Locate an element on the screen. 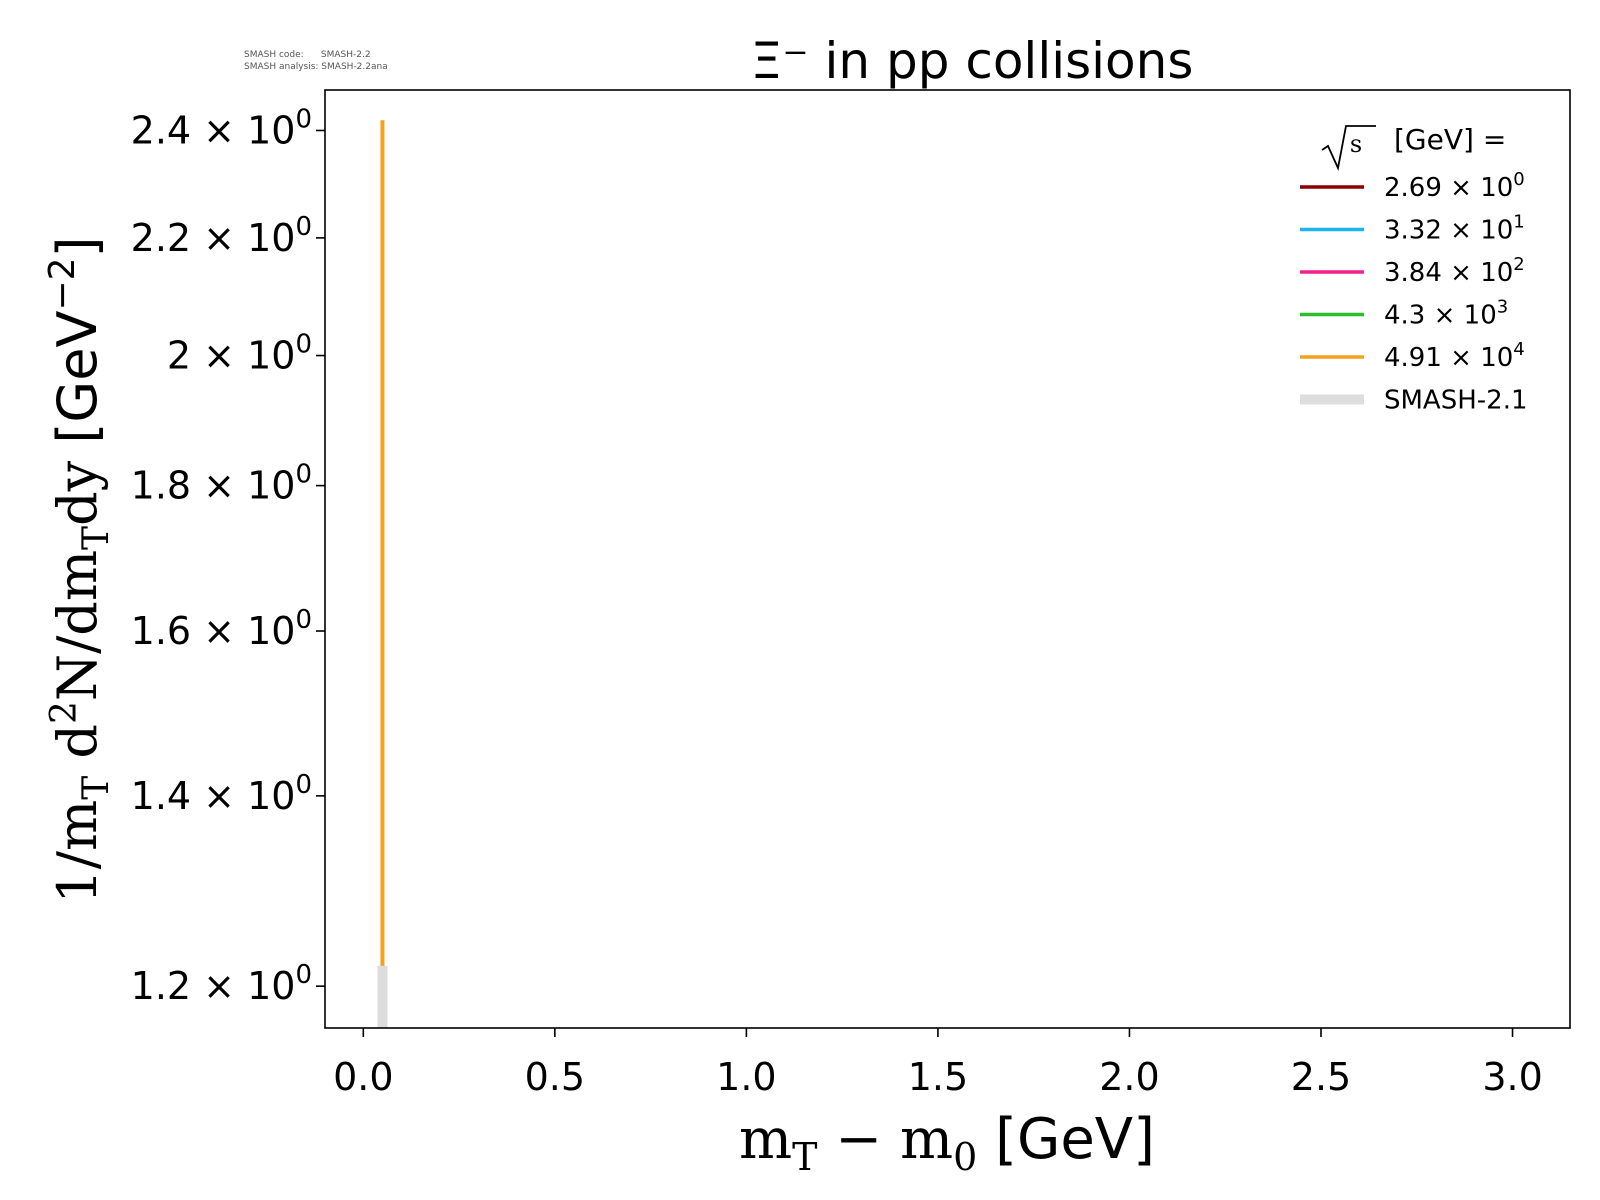  legend-label: 4.91 × 10⁴ is located at coordinates (1454, 356).